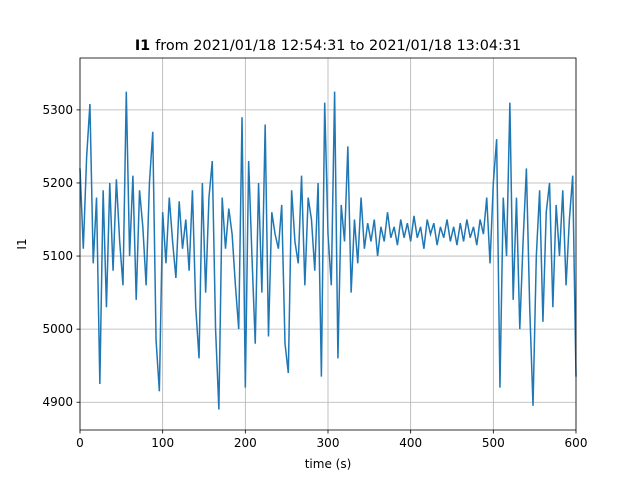 The height and width of the screenshot is (480, 640). Describe the element at coordinates (328, 464) in the screenshot. I see `x-axis-label: time (s)` at that location.